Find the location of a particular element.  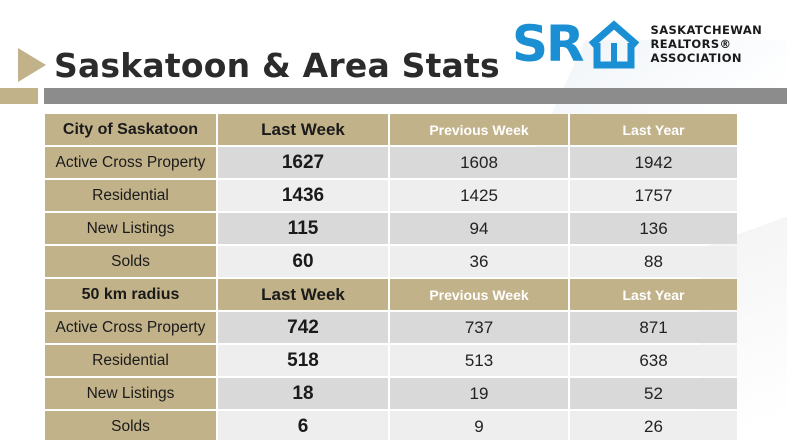

previous-week-value: 36 is located at coordinates (480, 261).